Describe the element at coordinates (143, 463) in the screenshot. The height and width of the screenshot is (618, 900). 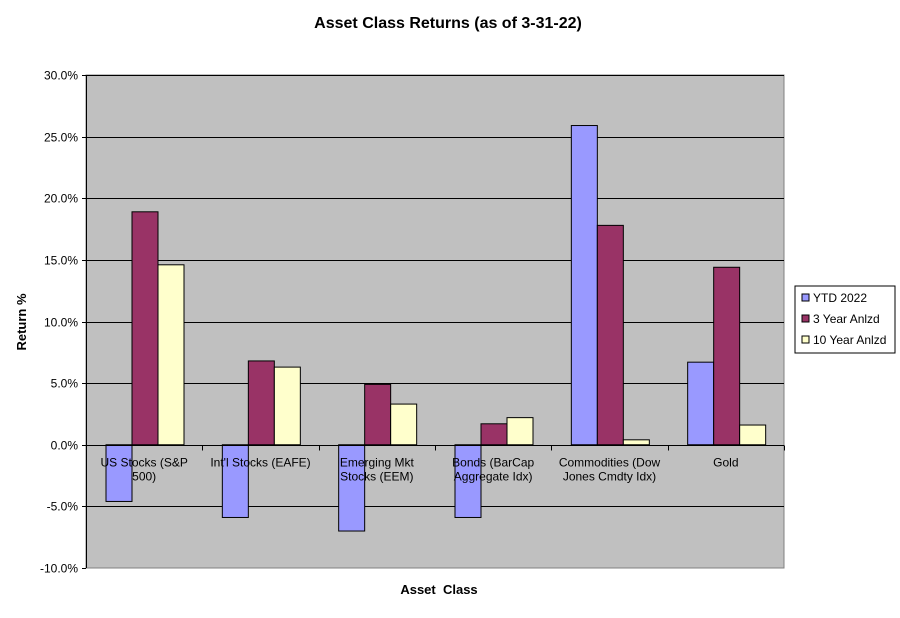
I see `category-label: US Stocks (S&P` at that location.